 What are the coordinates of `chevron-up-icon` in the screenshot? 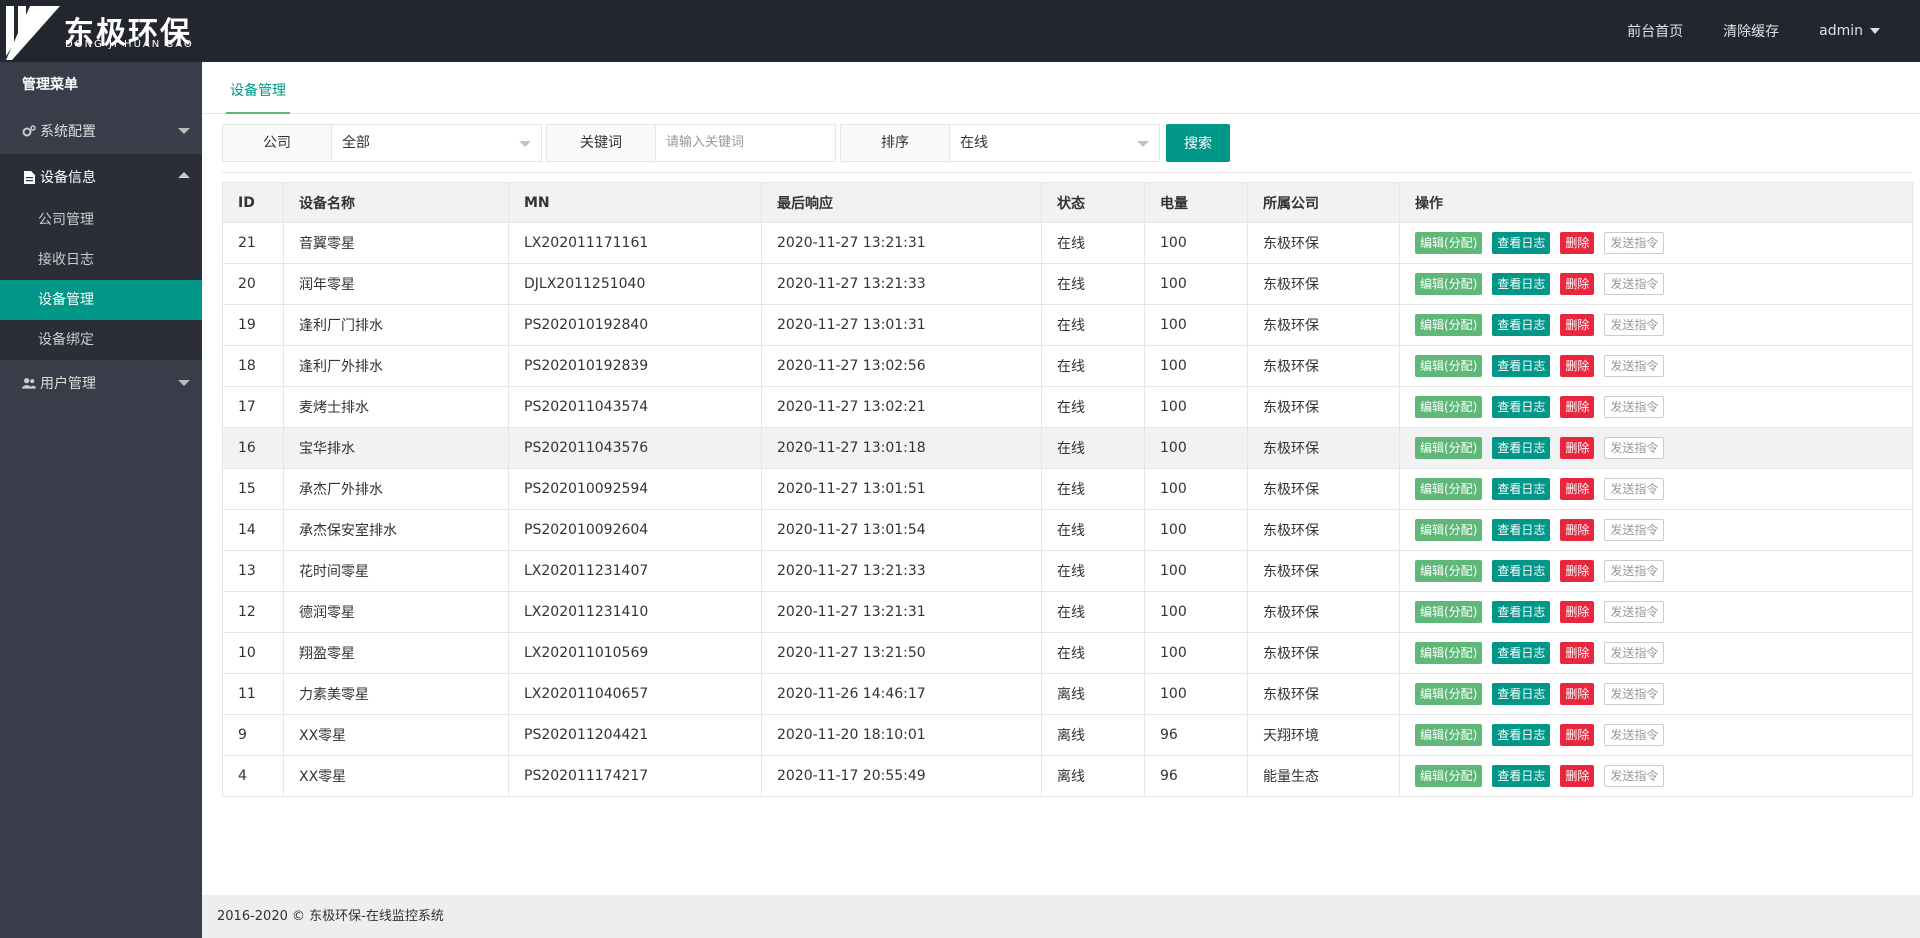 It's located at (184, 175).